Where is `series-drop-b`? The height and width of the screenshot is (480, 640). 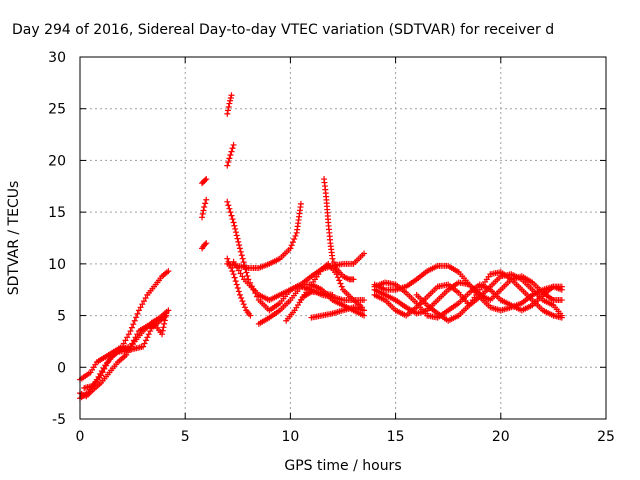 series-drop-b is located at coordinates (239, 287).